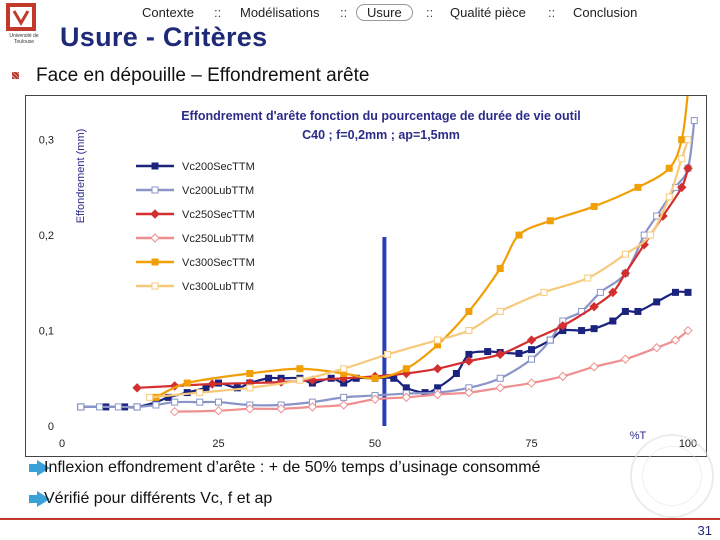  I want to click on university-logo-text: Université de Toulouse, so click(24, 39).